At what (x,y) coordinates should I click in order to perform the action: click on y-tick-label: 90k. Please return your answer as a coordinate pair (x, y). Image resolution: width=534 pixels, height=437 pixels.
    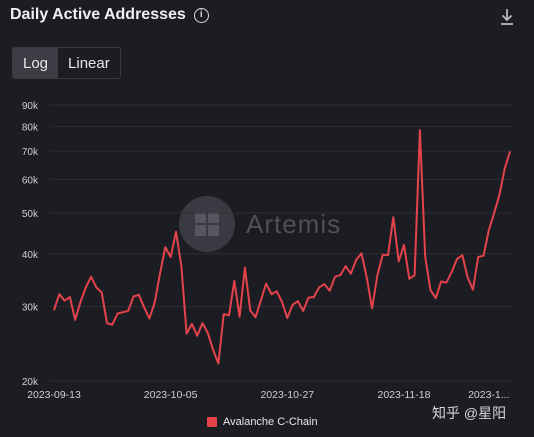
    Looking at the image, I should click on (30, 106).